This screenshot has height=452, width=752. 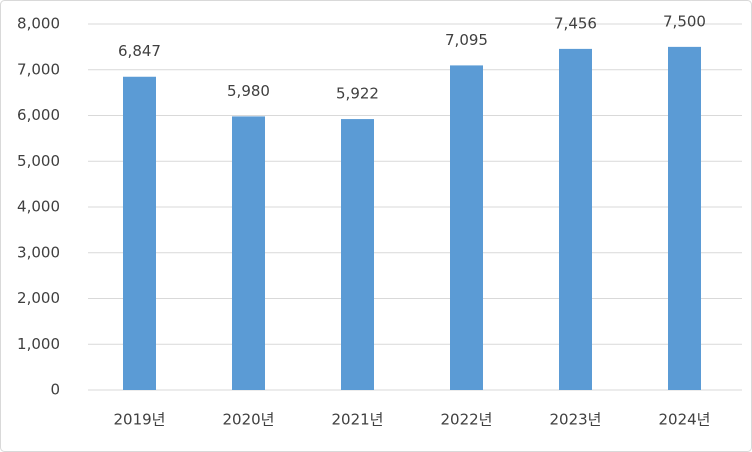 What do you see at coordinates (38, 344) in the screenshot?
I see `y-tick-label: 1,000` at bounding box center [38, 344].